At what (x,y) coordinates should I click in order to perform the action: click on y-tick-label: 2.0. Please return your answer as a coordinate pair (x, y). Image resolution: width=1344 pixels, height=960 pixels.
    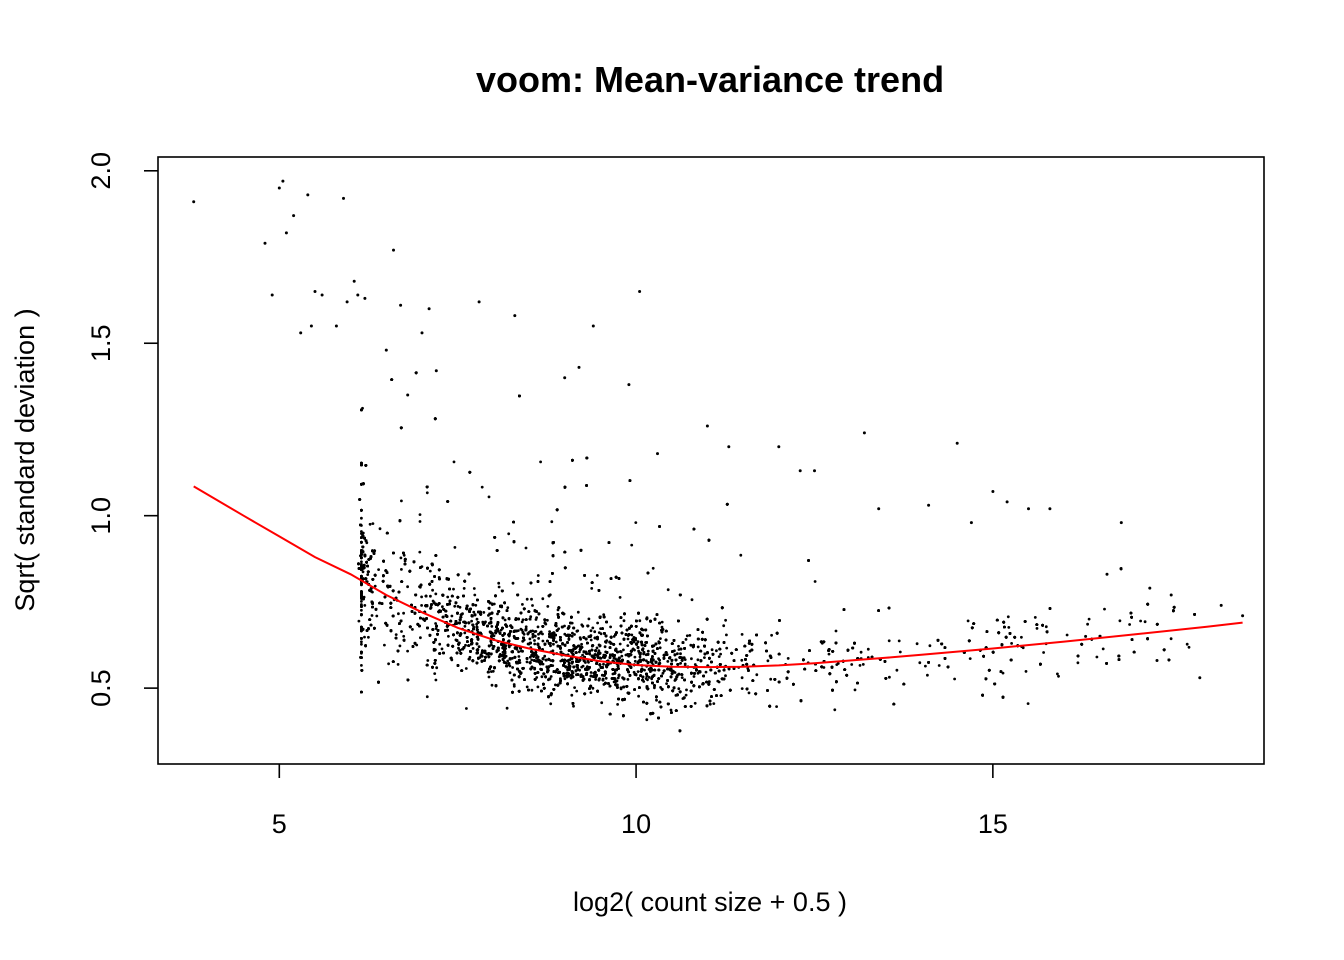
    Looking at the image, I should click on (101, 171).